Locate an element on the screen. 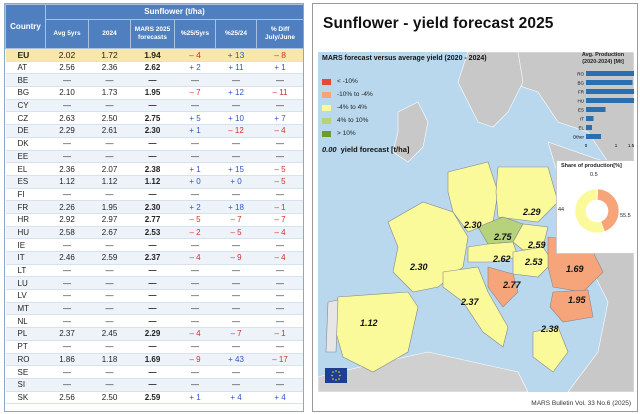 The height and width of the screenshot is (414, 640). map-value-hr: 2.77 is located at coordinates (512, 285).